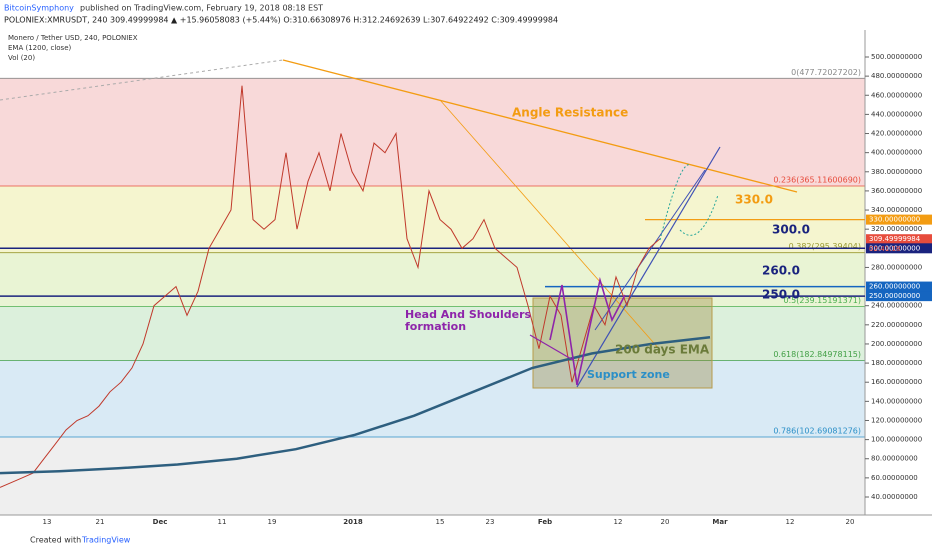 The height and width of the screenshot is (550, 932). Describe the element at coordinates (817, 431) in the screenshot. I see `fib-label: 0.786(102.69081276)` at that location.